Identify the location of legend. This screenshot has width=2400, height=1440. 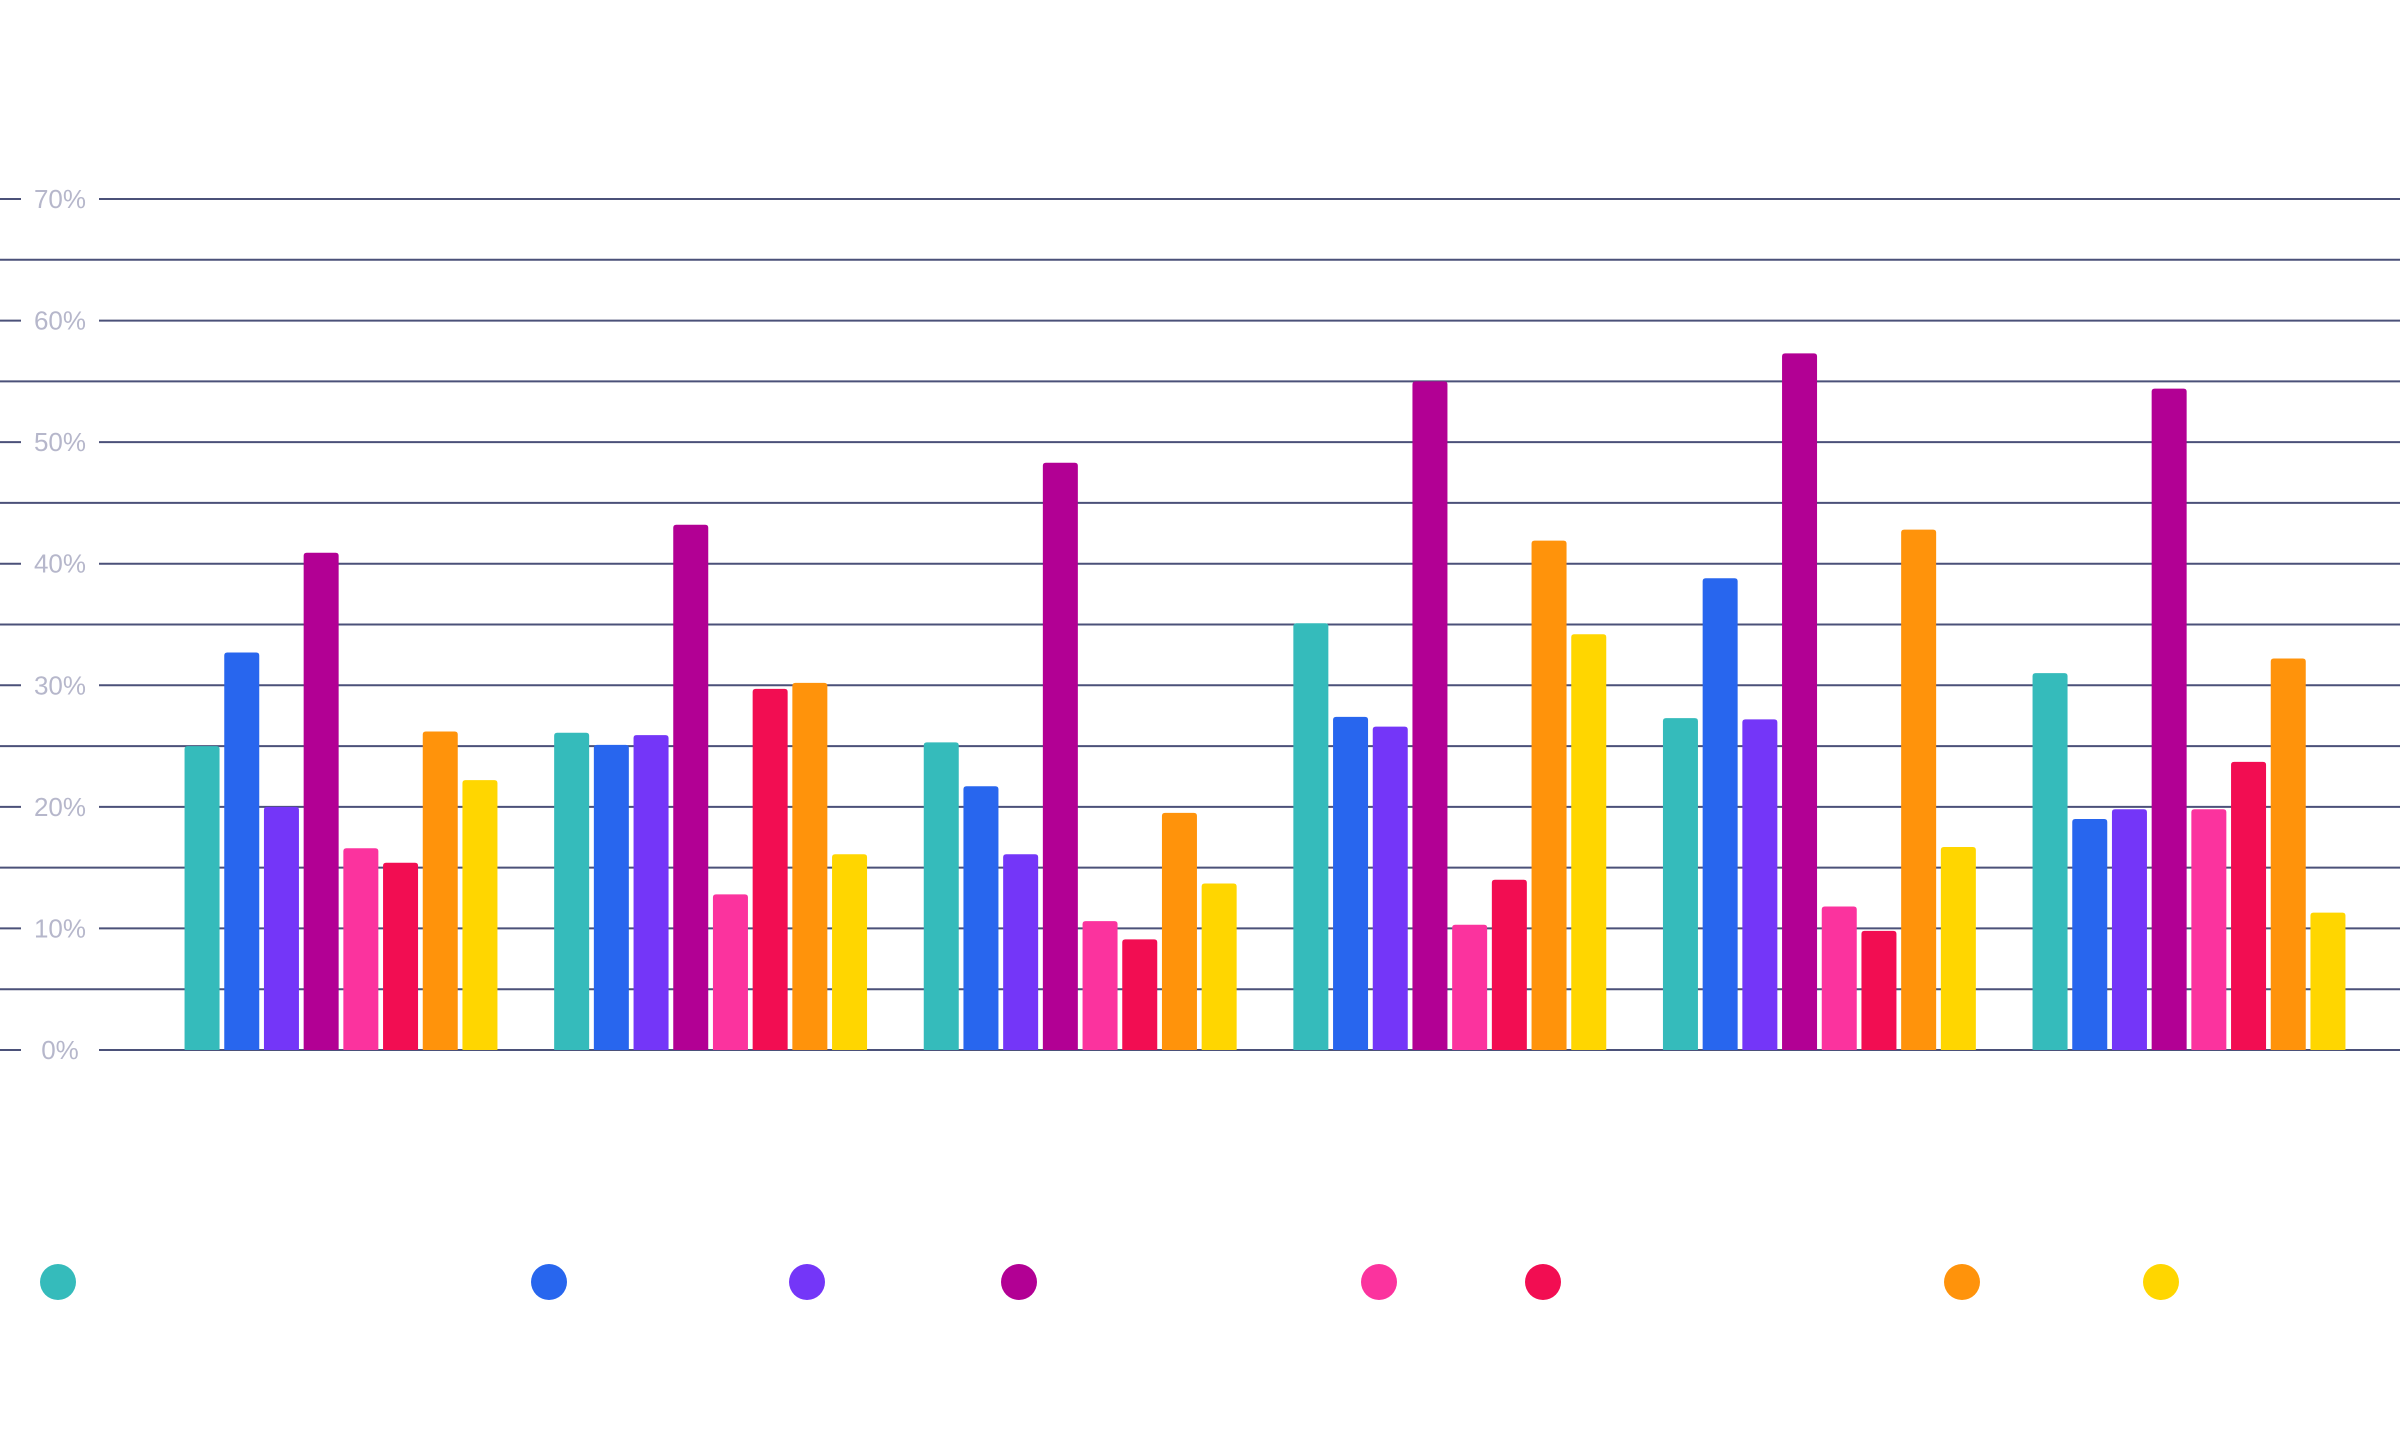
(1109, 1282).